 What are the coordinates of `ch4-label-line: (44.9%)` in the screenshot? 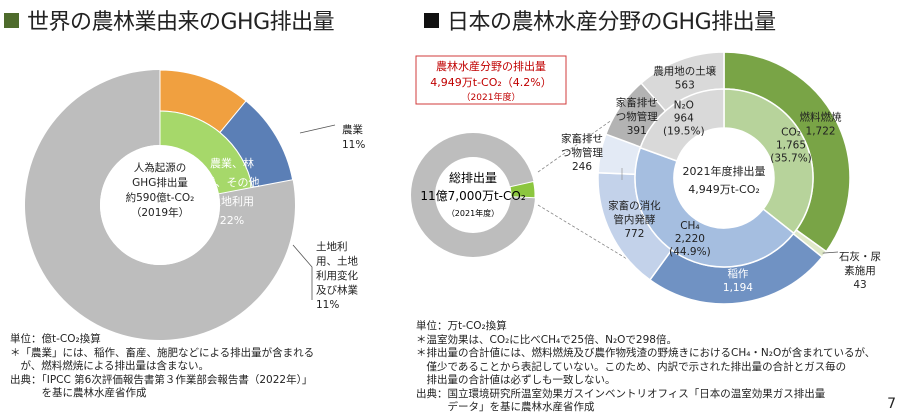 It's located at (690, 252).